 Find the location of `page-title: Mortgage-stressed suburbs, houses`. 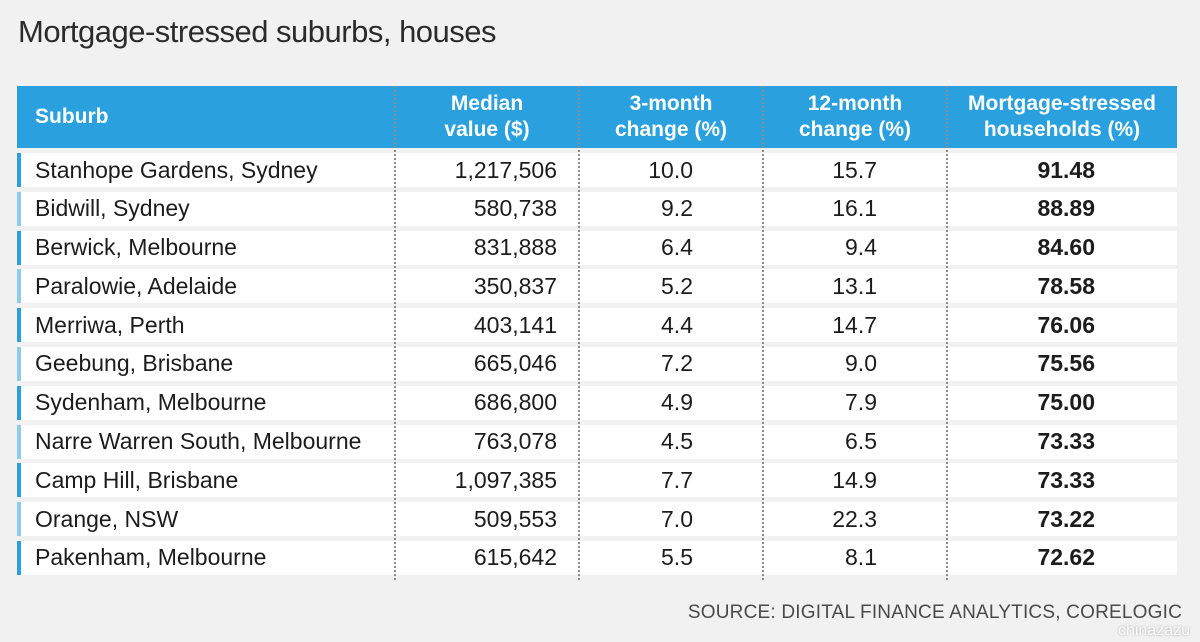

page-title: Mortgage-stressed suburbs, houses is located at coordinates (257, 31).